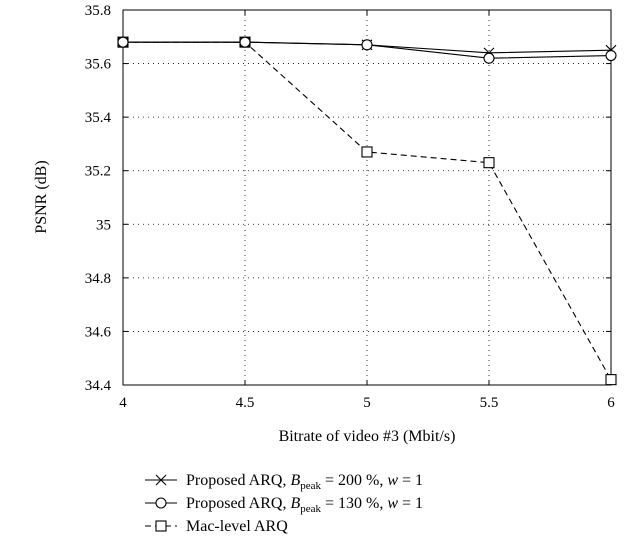 Image resolution: width=635 pixels, height=550 pixels. Describe the element at coordinates (98, 279) in the screenshot. I see `y-tick-label: 34.8` at that location.